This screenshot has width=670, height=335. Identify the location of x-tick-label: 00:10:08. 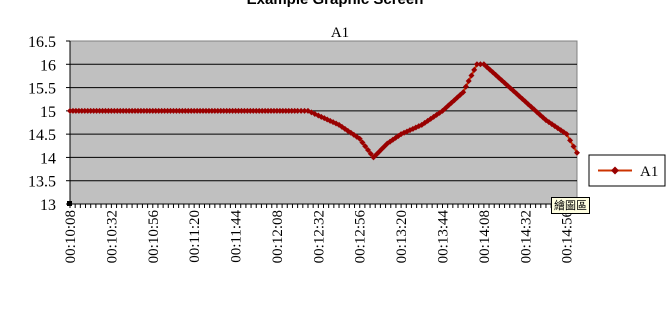
(71, 236).